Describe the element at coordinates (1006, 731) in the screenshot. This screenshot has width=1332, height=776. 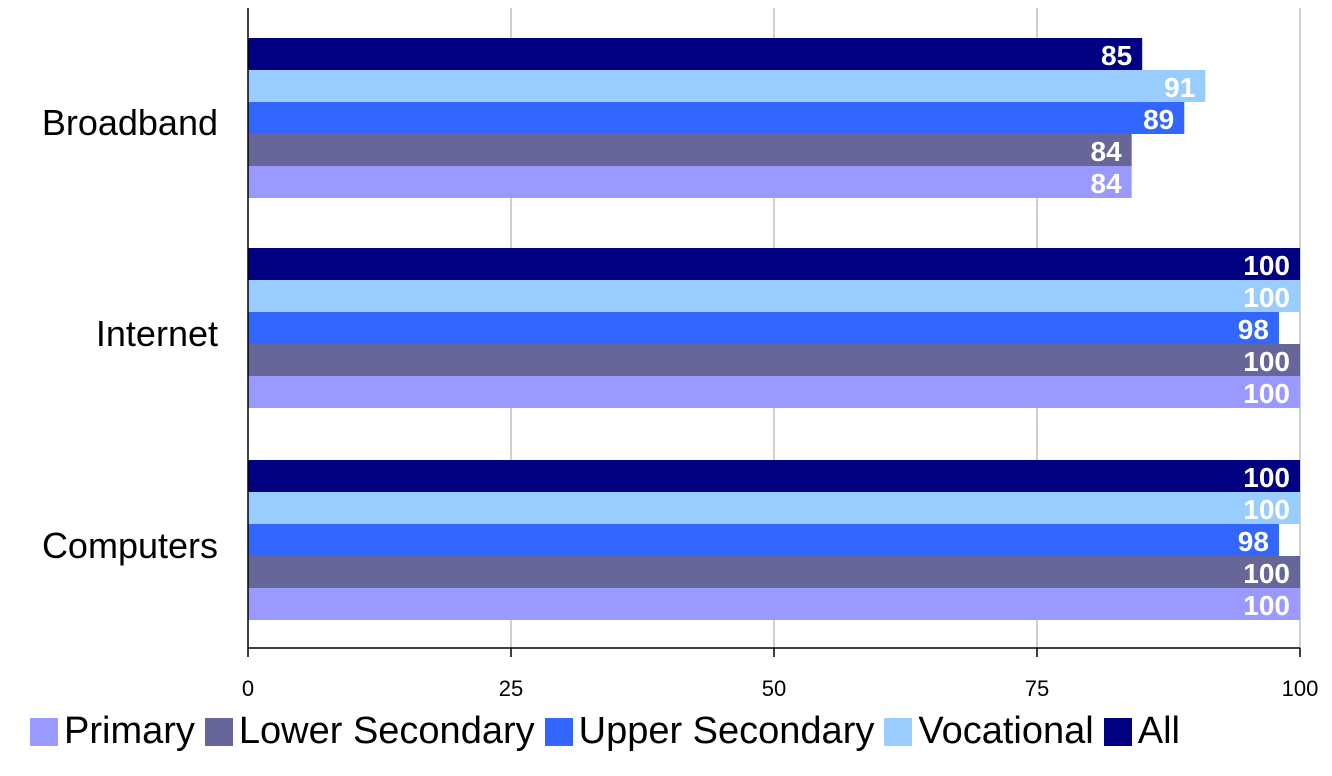
I see `legend-label: Vocational` at that location.